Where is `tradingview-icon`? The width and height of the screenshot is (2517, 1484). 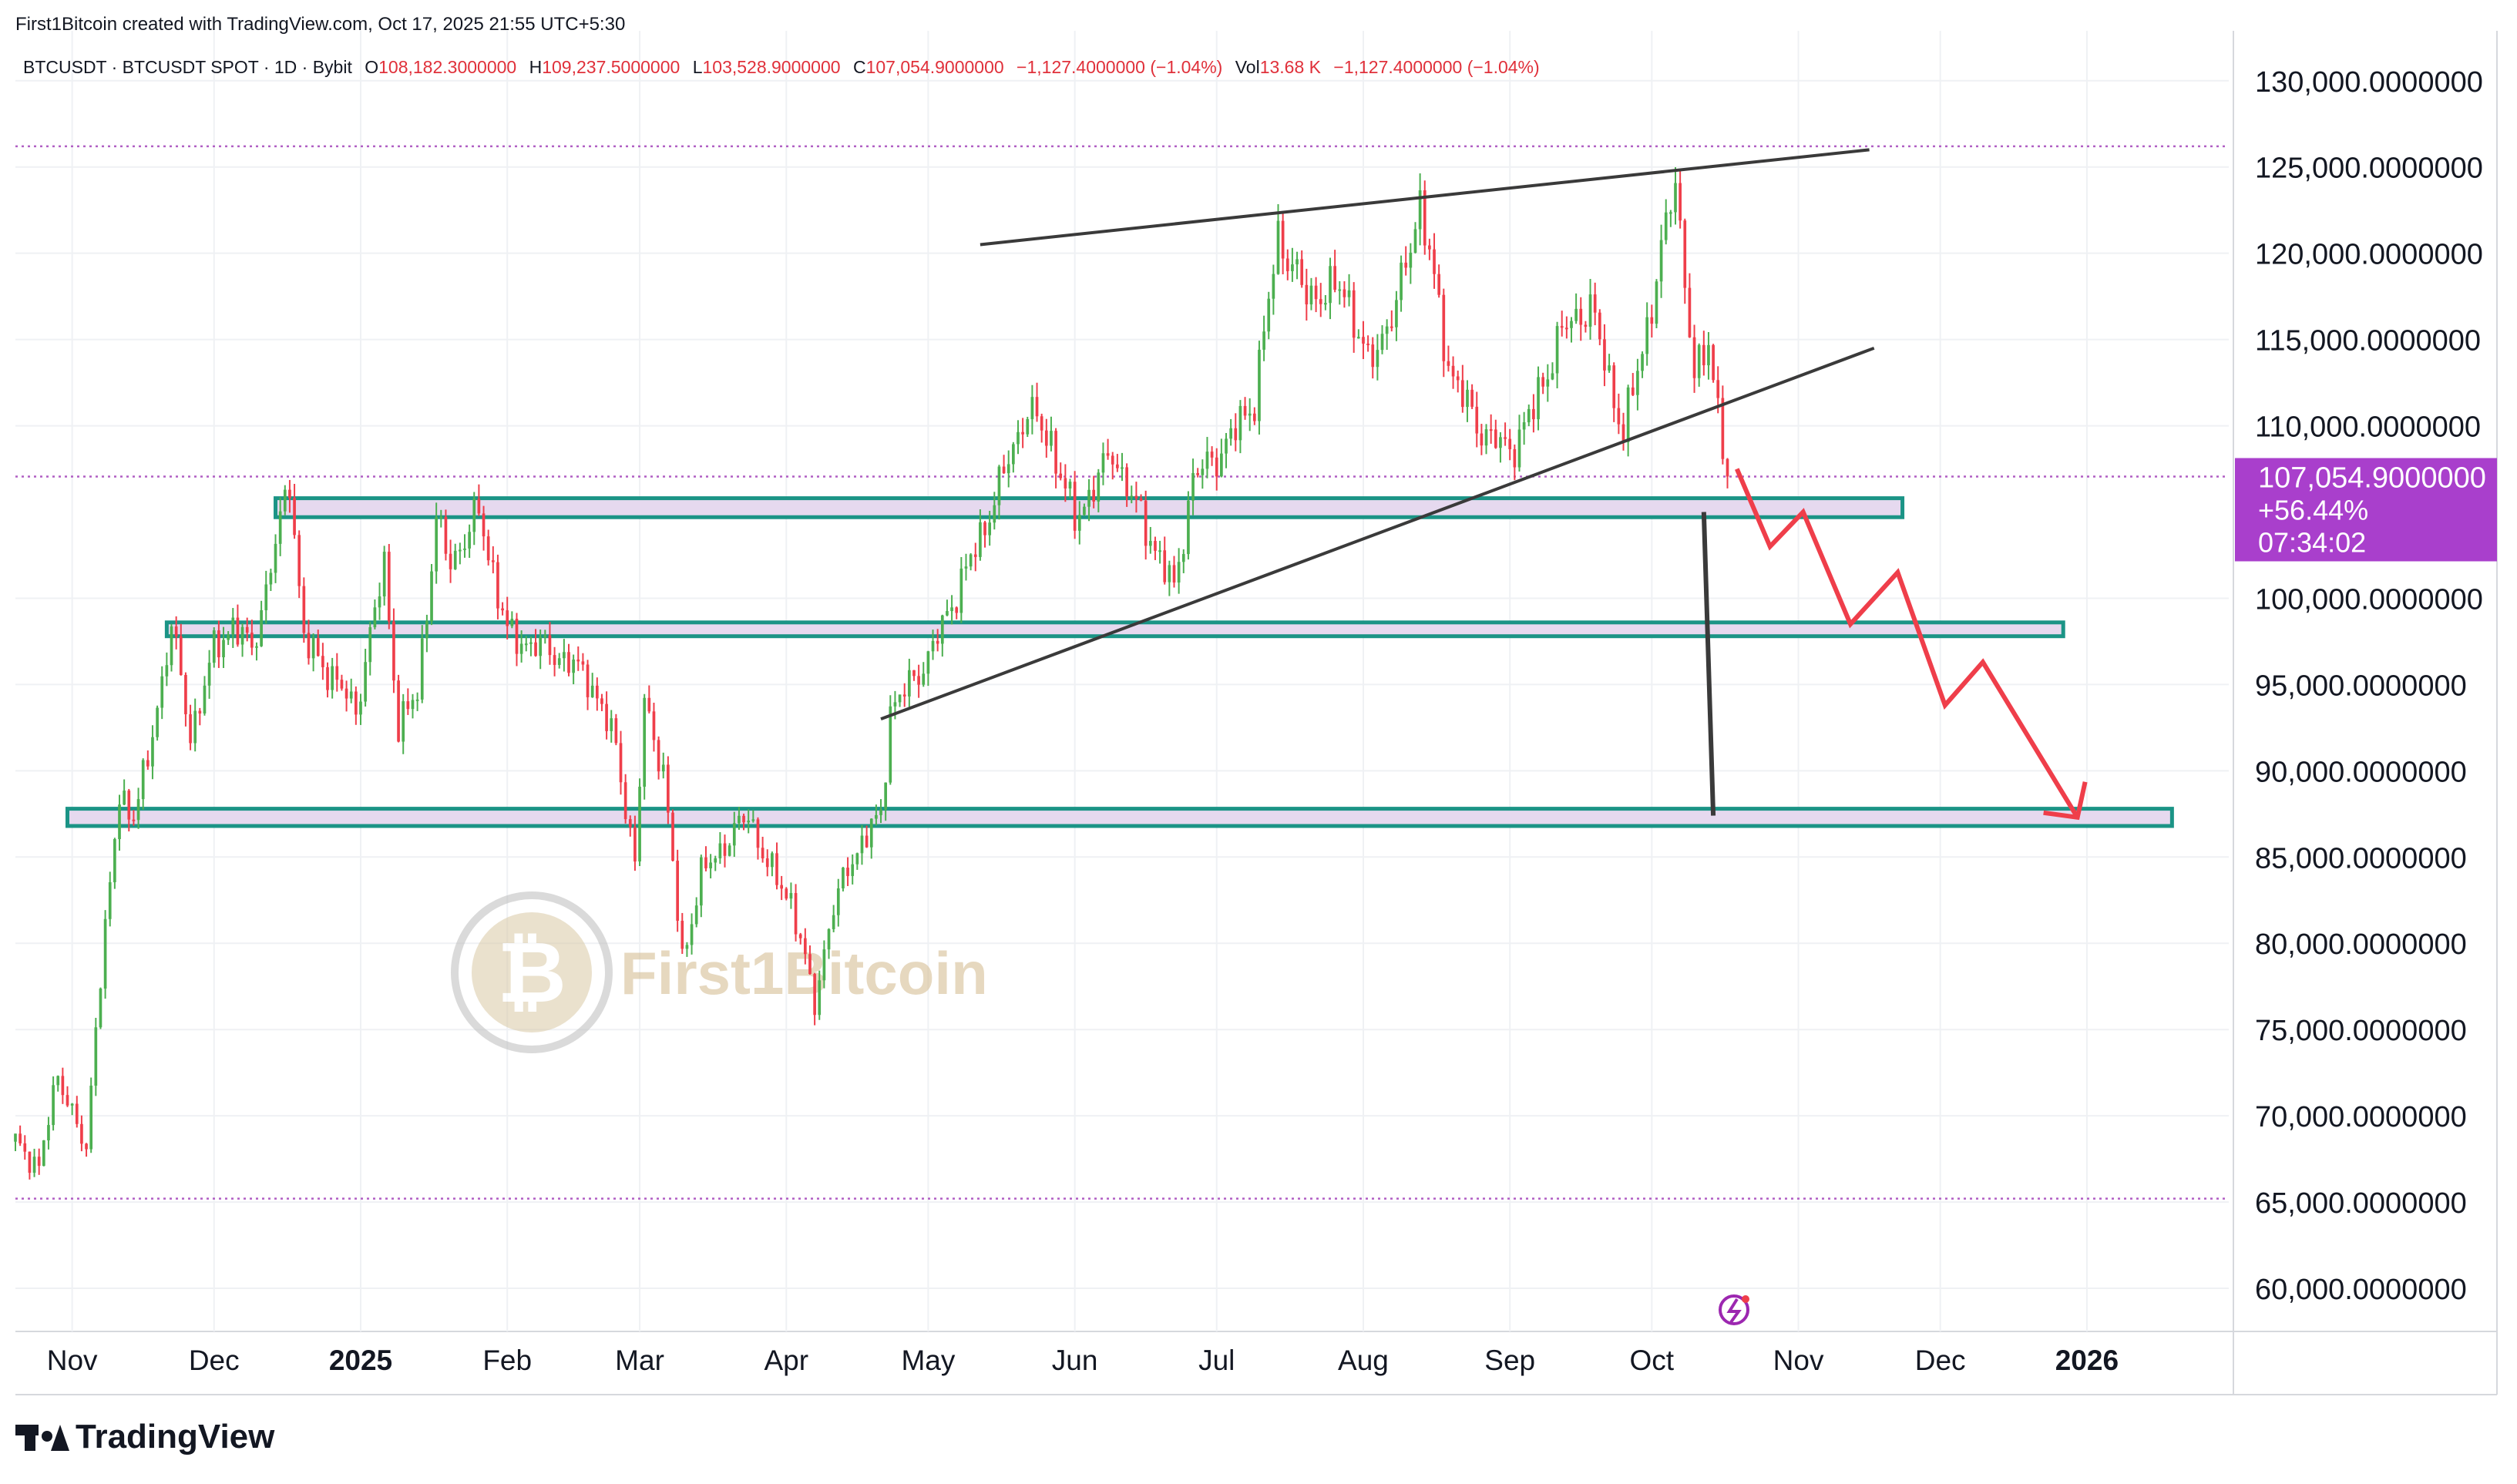
tradingview-icon is located at coordinates (42, 1437).